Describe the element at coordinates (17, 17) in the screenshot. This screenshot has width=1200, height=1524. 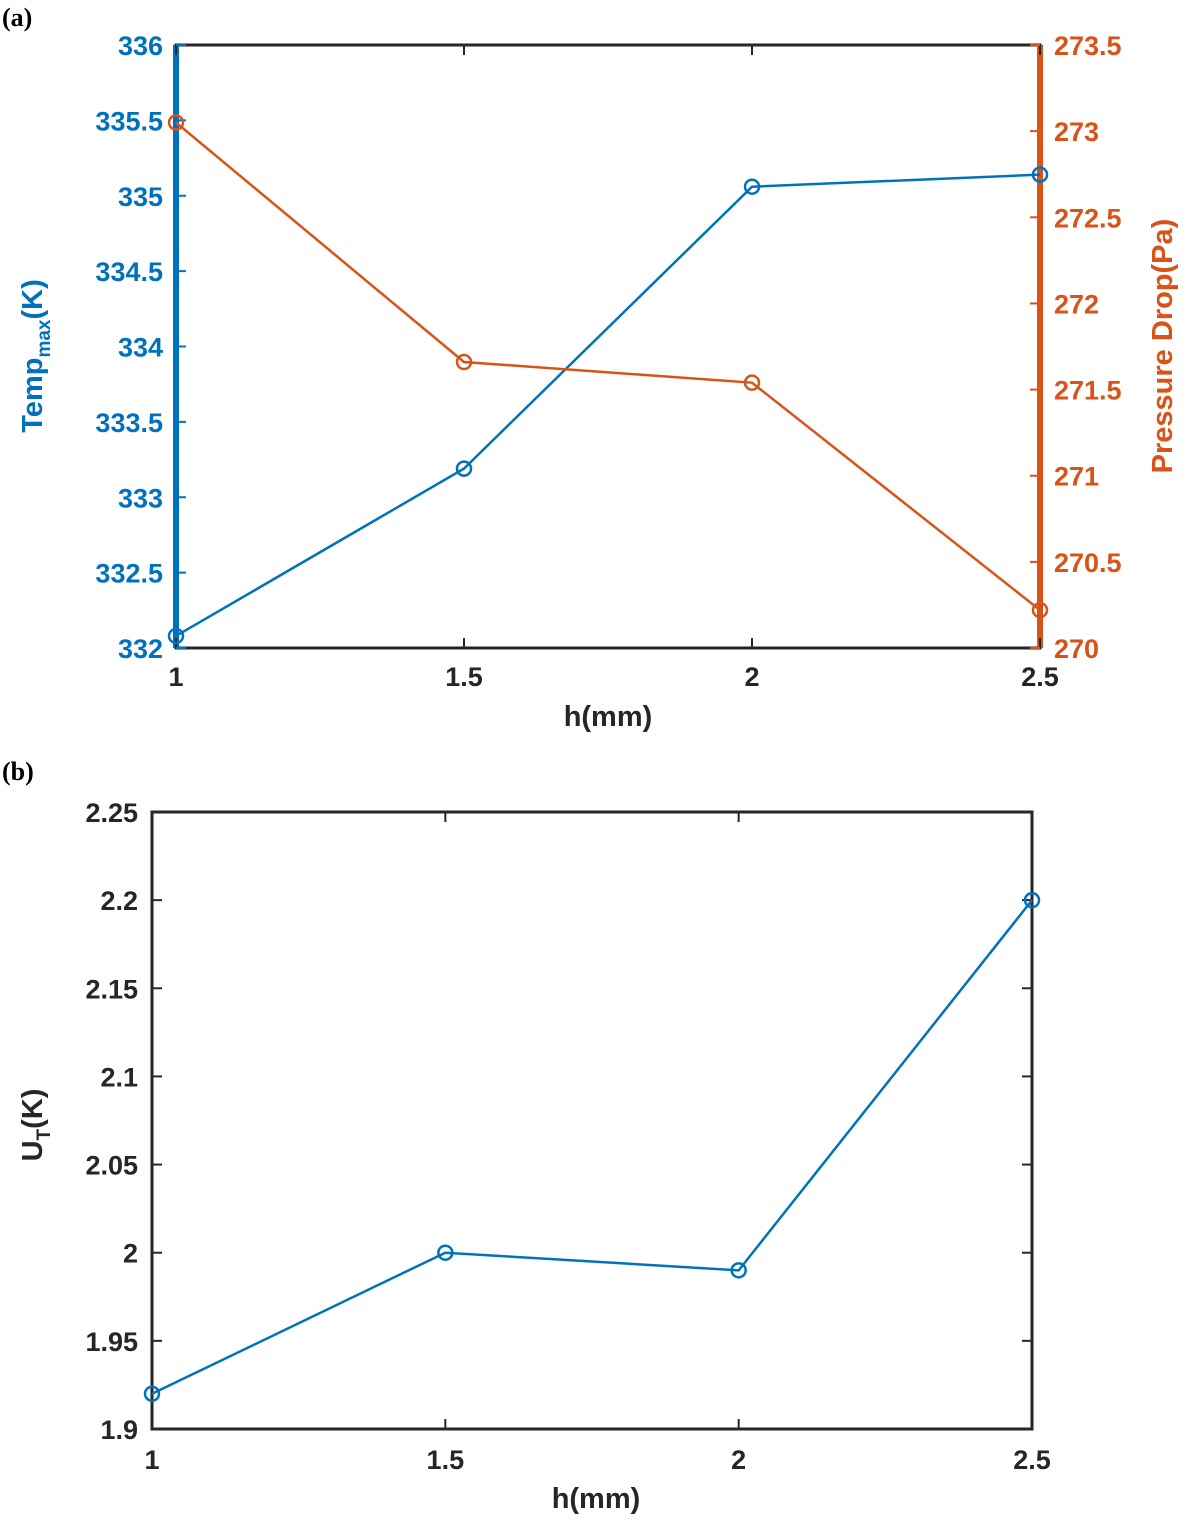
I see `panel-a-label: (a)` at that location.